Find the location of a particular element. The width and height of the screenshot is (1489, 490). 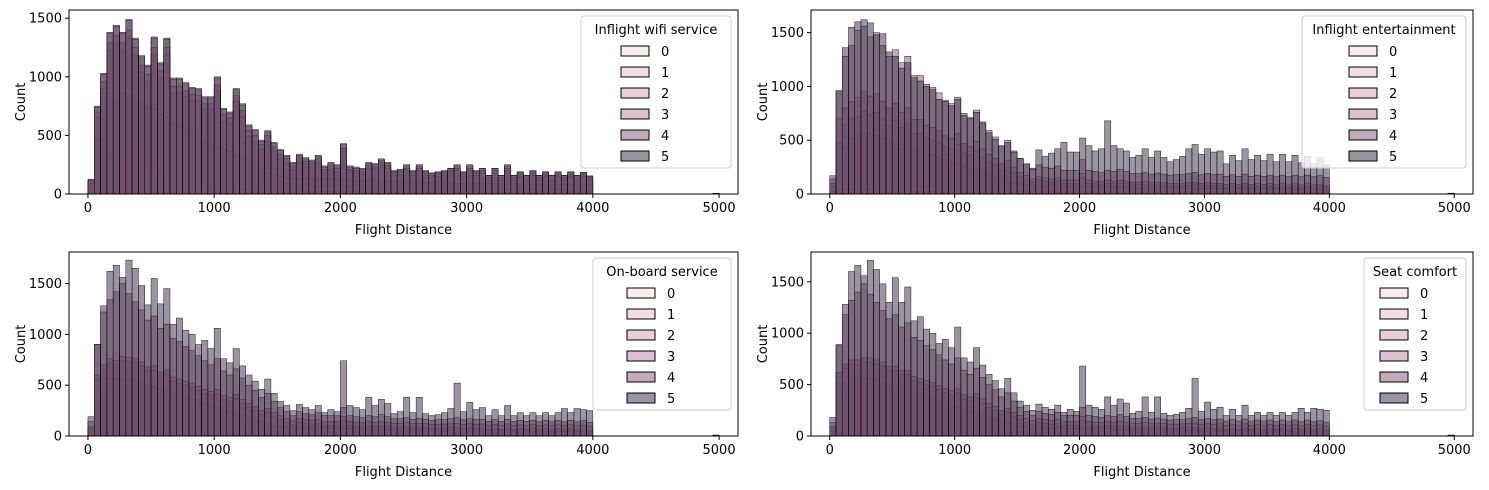

y-tick-label: 1000 is located at coordinates (787, 334).